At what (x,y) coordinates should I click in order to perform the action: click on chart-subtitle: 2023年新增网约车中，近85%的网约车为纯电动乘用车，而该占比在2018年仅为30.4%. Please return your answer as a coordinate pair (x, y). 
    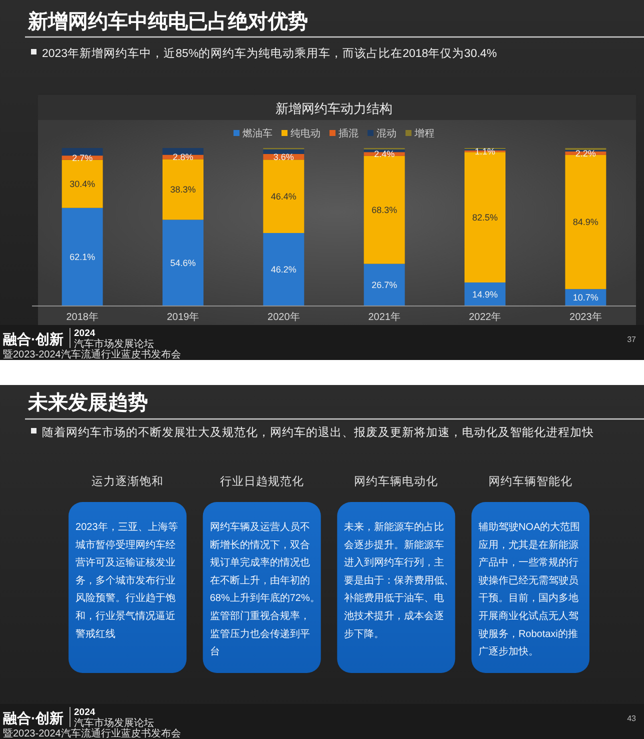
    Looking at the image, I should click on (269, 53).